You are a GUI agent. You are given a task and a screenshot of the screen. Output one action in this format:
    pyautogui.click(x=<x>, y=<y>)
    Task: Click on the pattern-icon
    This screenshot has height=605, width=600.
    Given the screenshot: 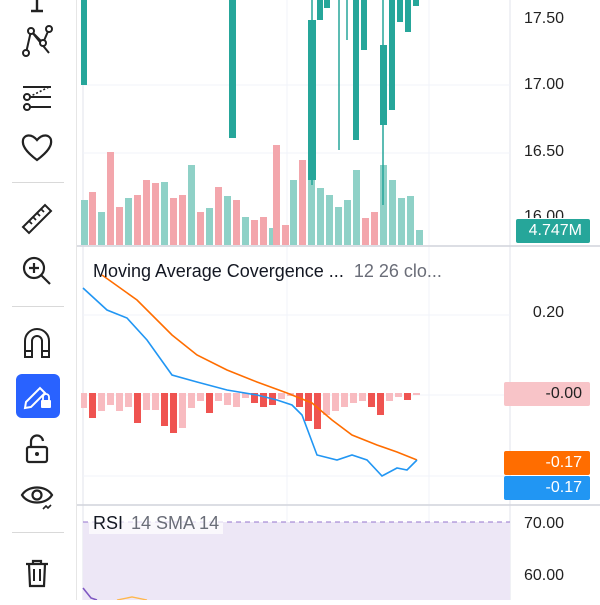 What is the action you would take?
    pyautogui.click(x=37, y=41)
    